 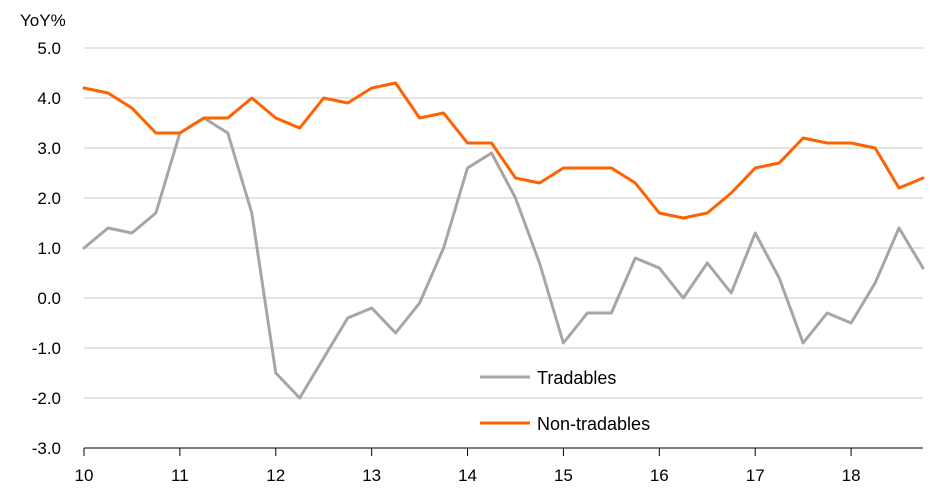 I want to click on legend-label-tradables: Tradables, so click(x=576, y=378).